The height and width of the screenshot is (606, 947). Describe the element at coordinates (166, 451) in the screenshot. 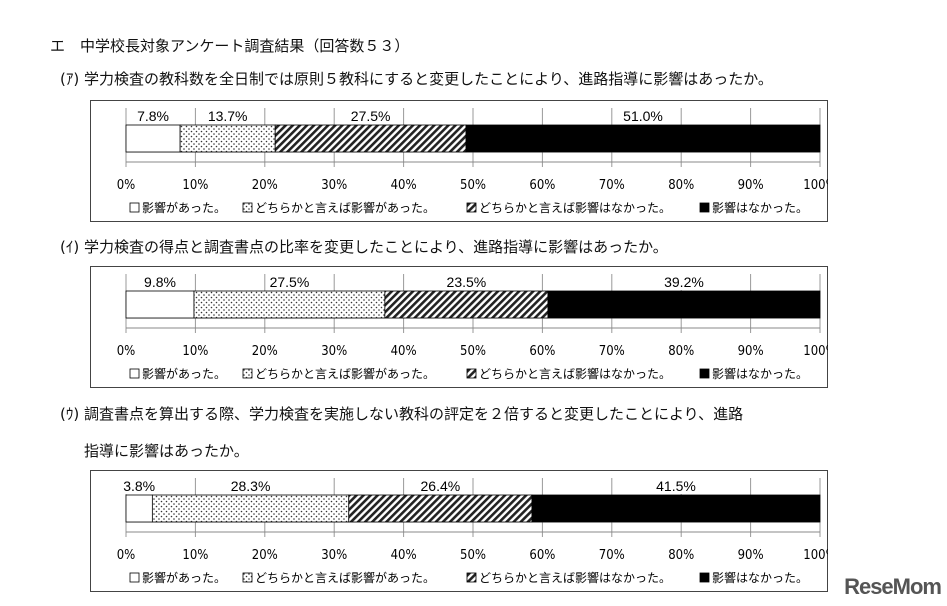

I see `question-c-line2: 指導に影響はあったか。` at that location.